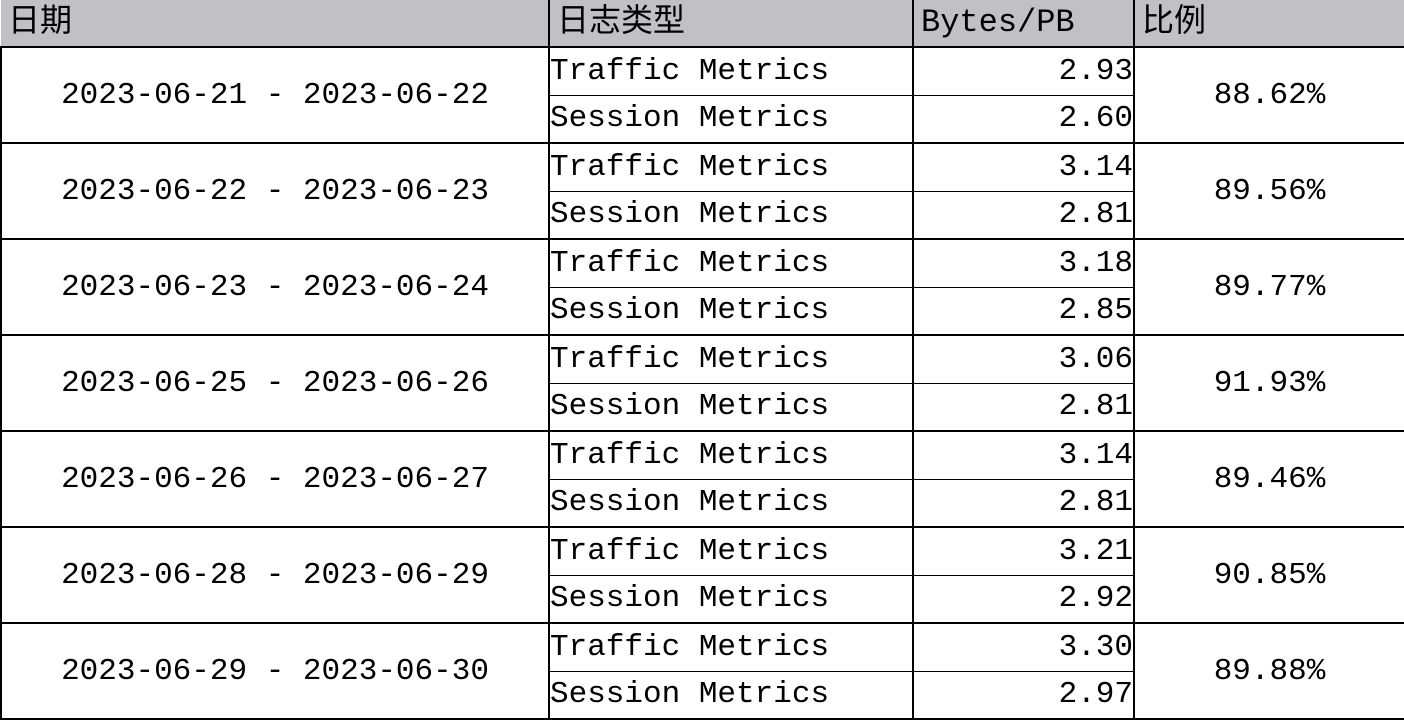 The width and height of the screenshot is (1404, 722). What do you see at coordinates (275, 24) in the screenshot?
I see `header-date: 日期` at bounding box center [275, 24].